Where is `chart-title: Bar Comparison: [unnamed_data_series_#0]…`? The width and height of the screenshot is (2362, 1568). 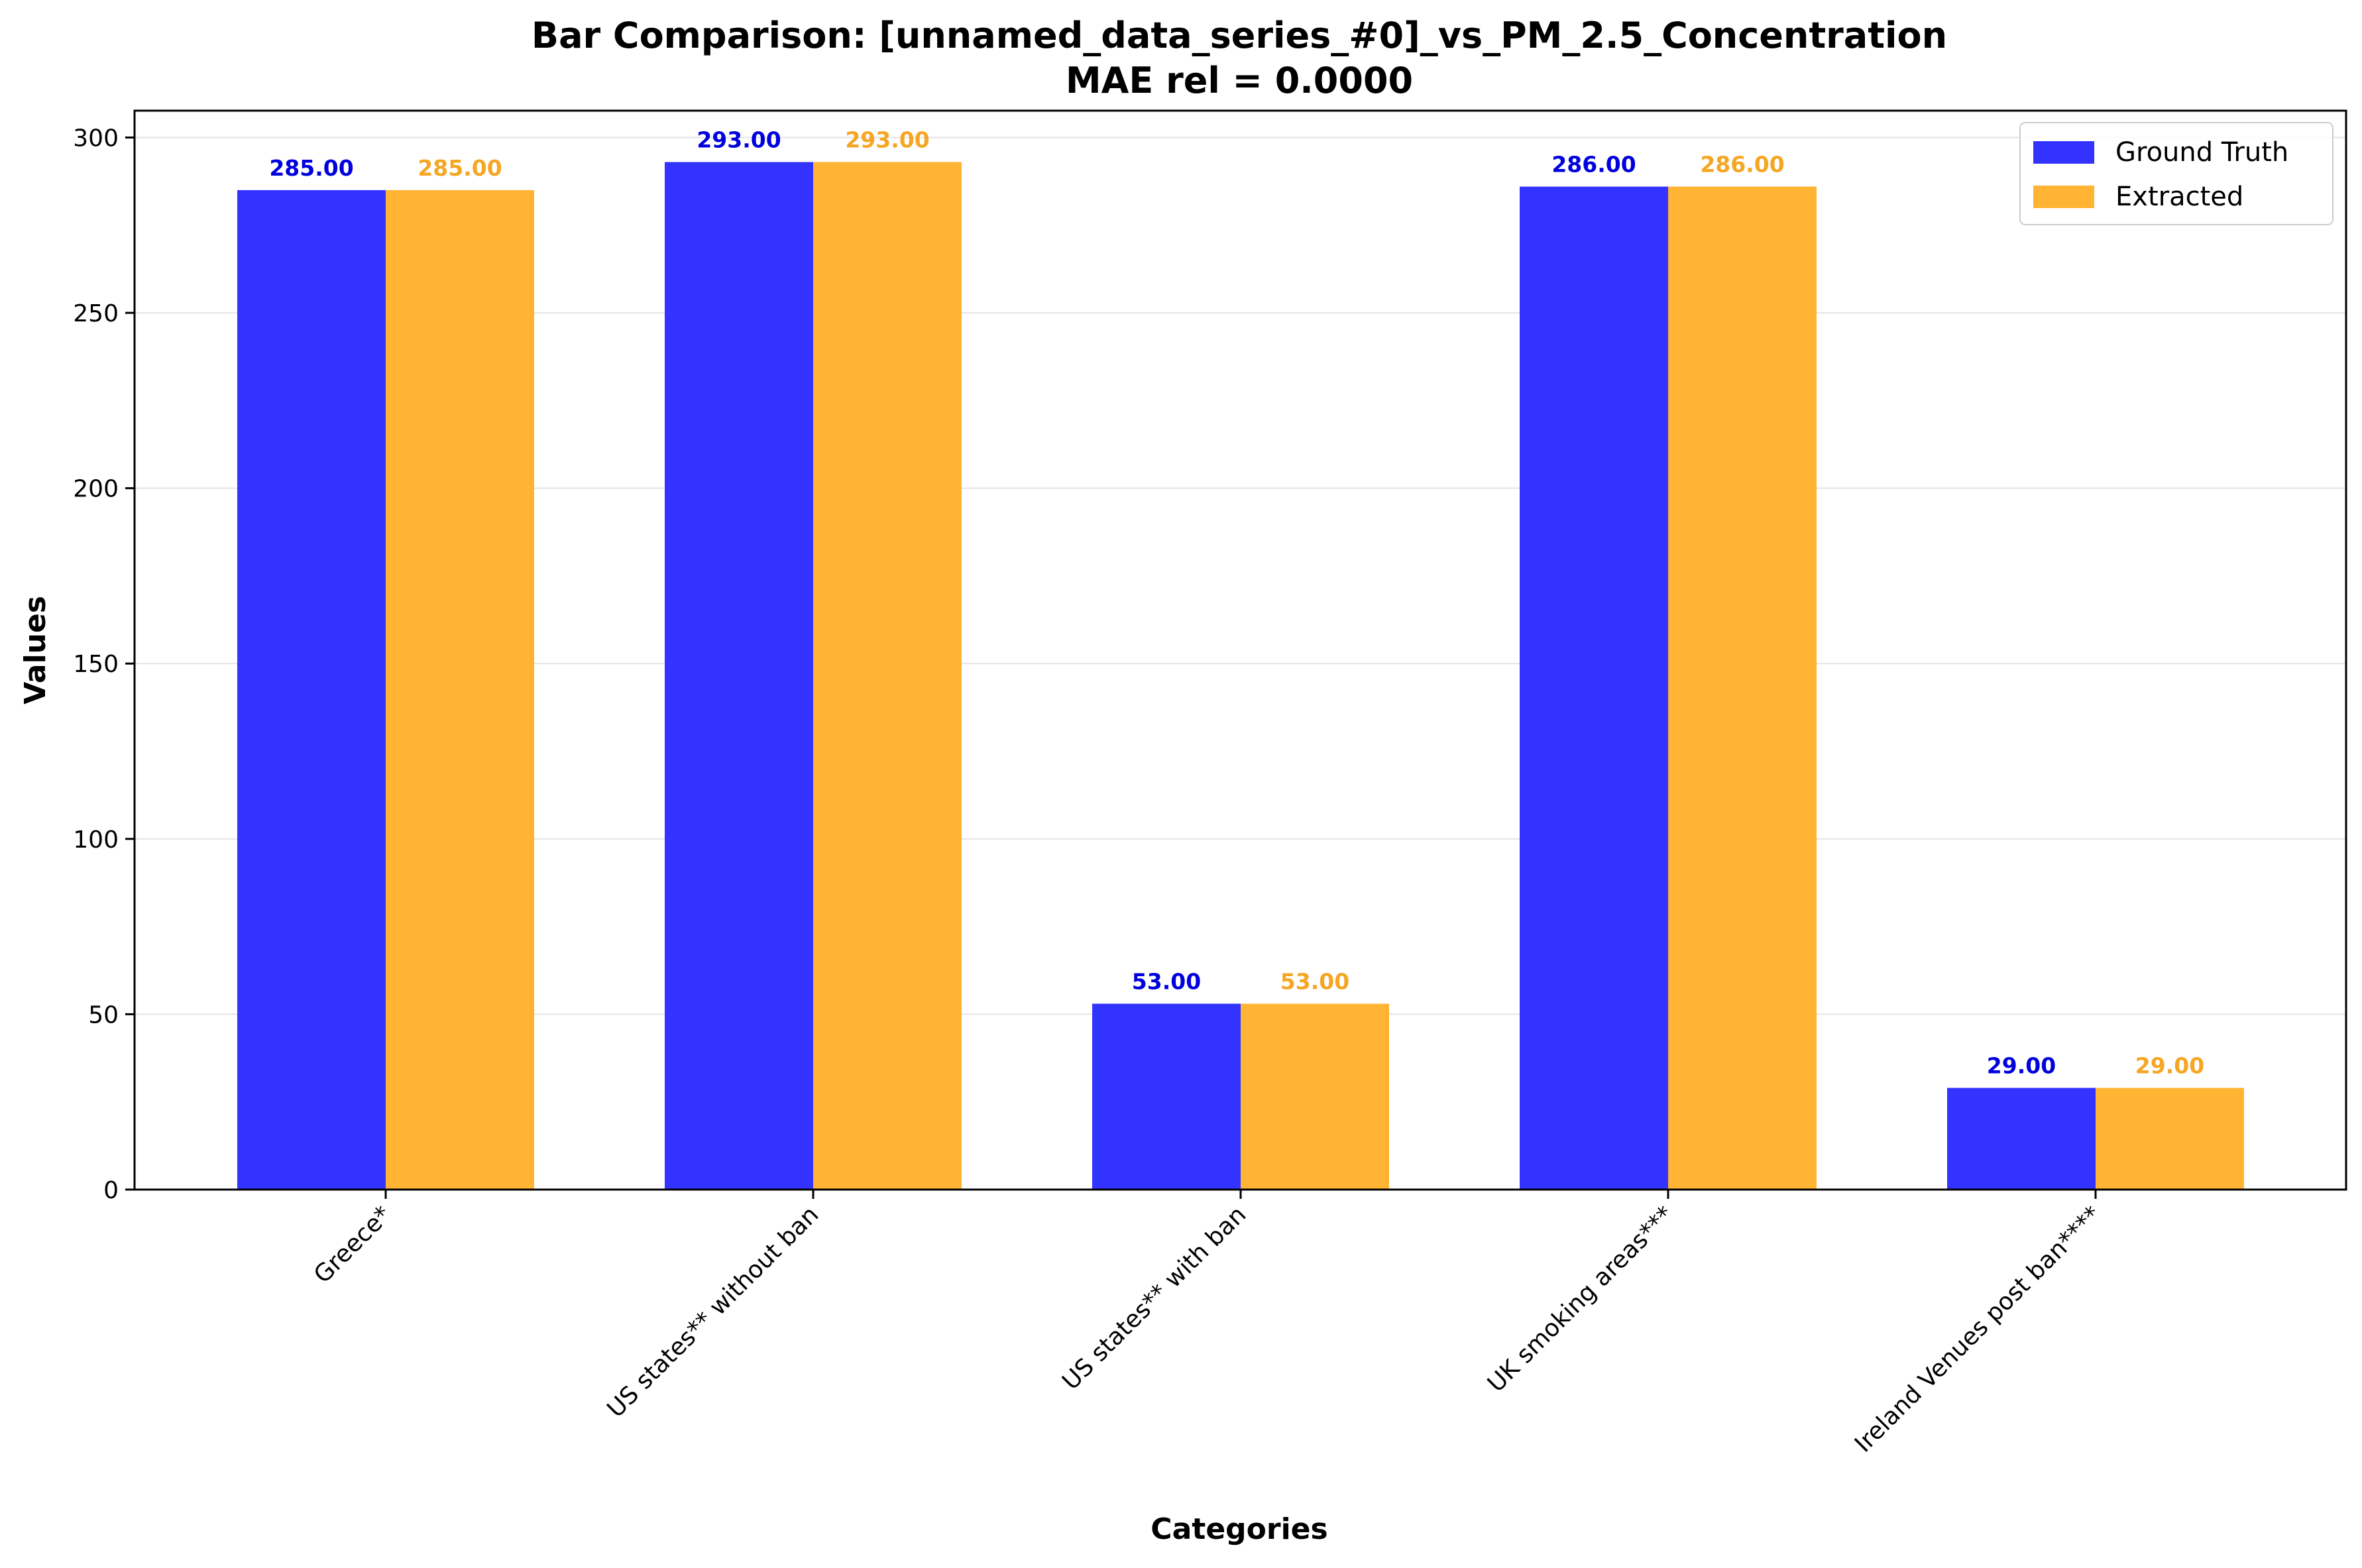 chart-title: Bar Comparison: [unnamed_data_series_#0]… is located at coordinates (1239, 35).